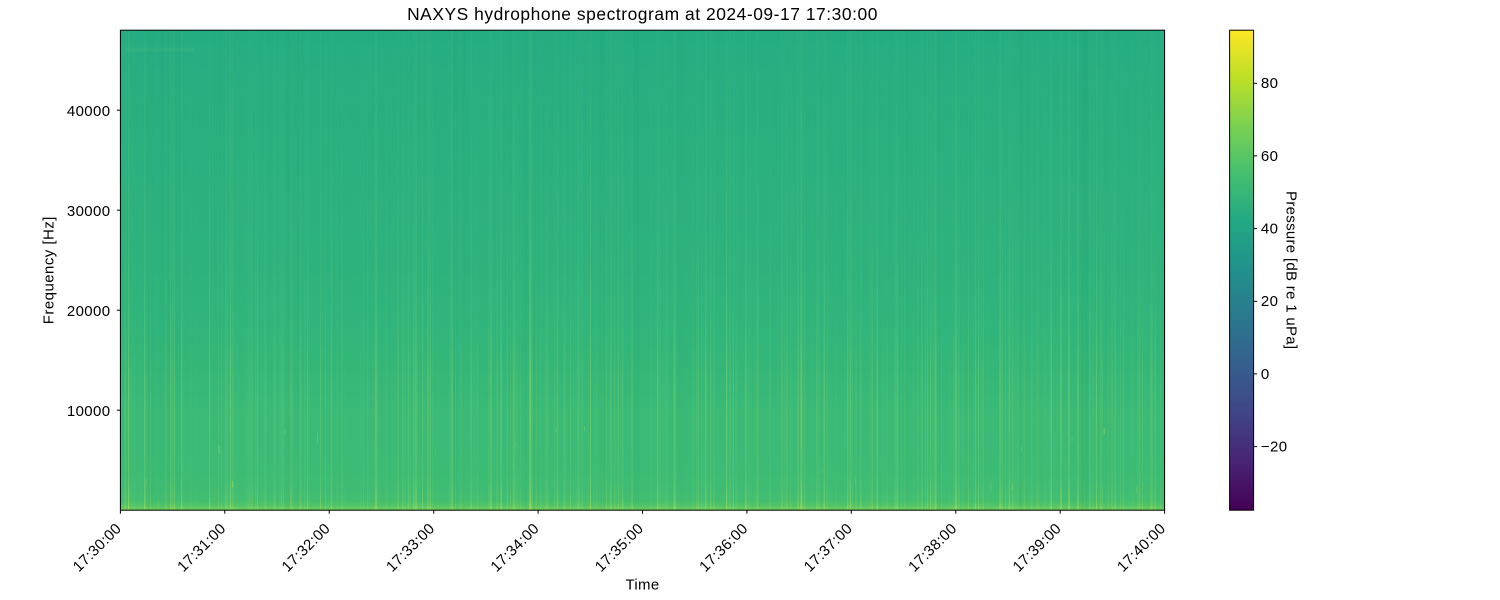  Describe the element at coordinates (1141, 547) in the screenshot. I see `svg-text: 17:40:00` at that location.